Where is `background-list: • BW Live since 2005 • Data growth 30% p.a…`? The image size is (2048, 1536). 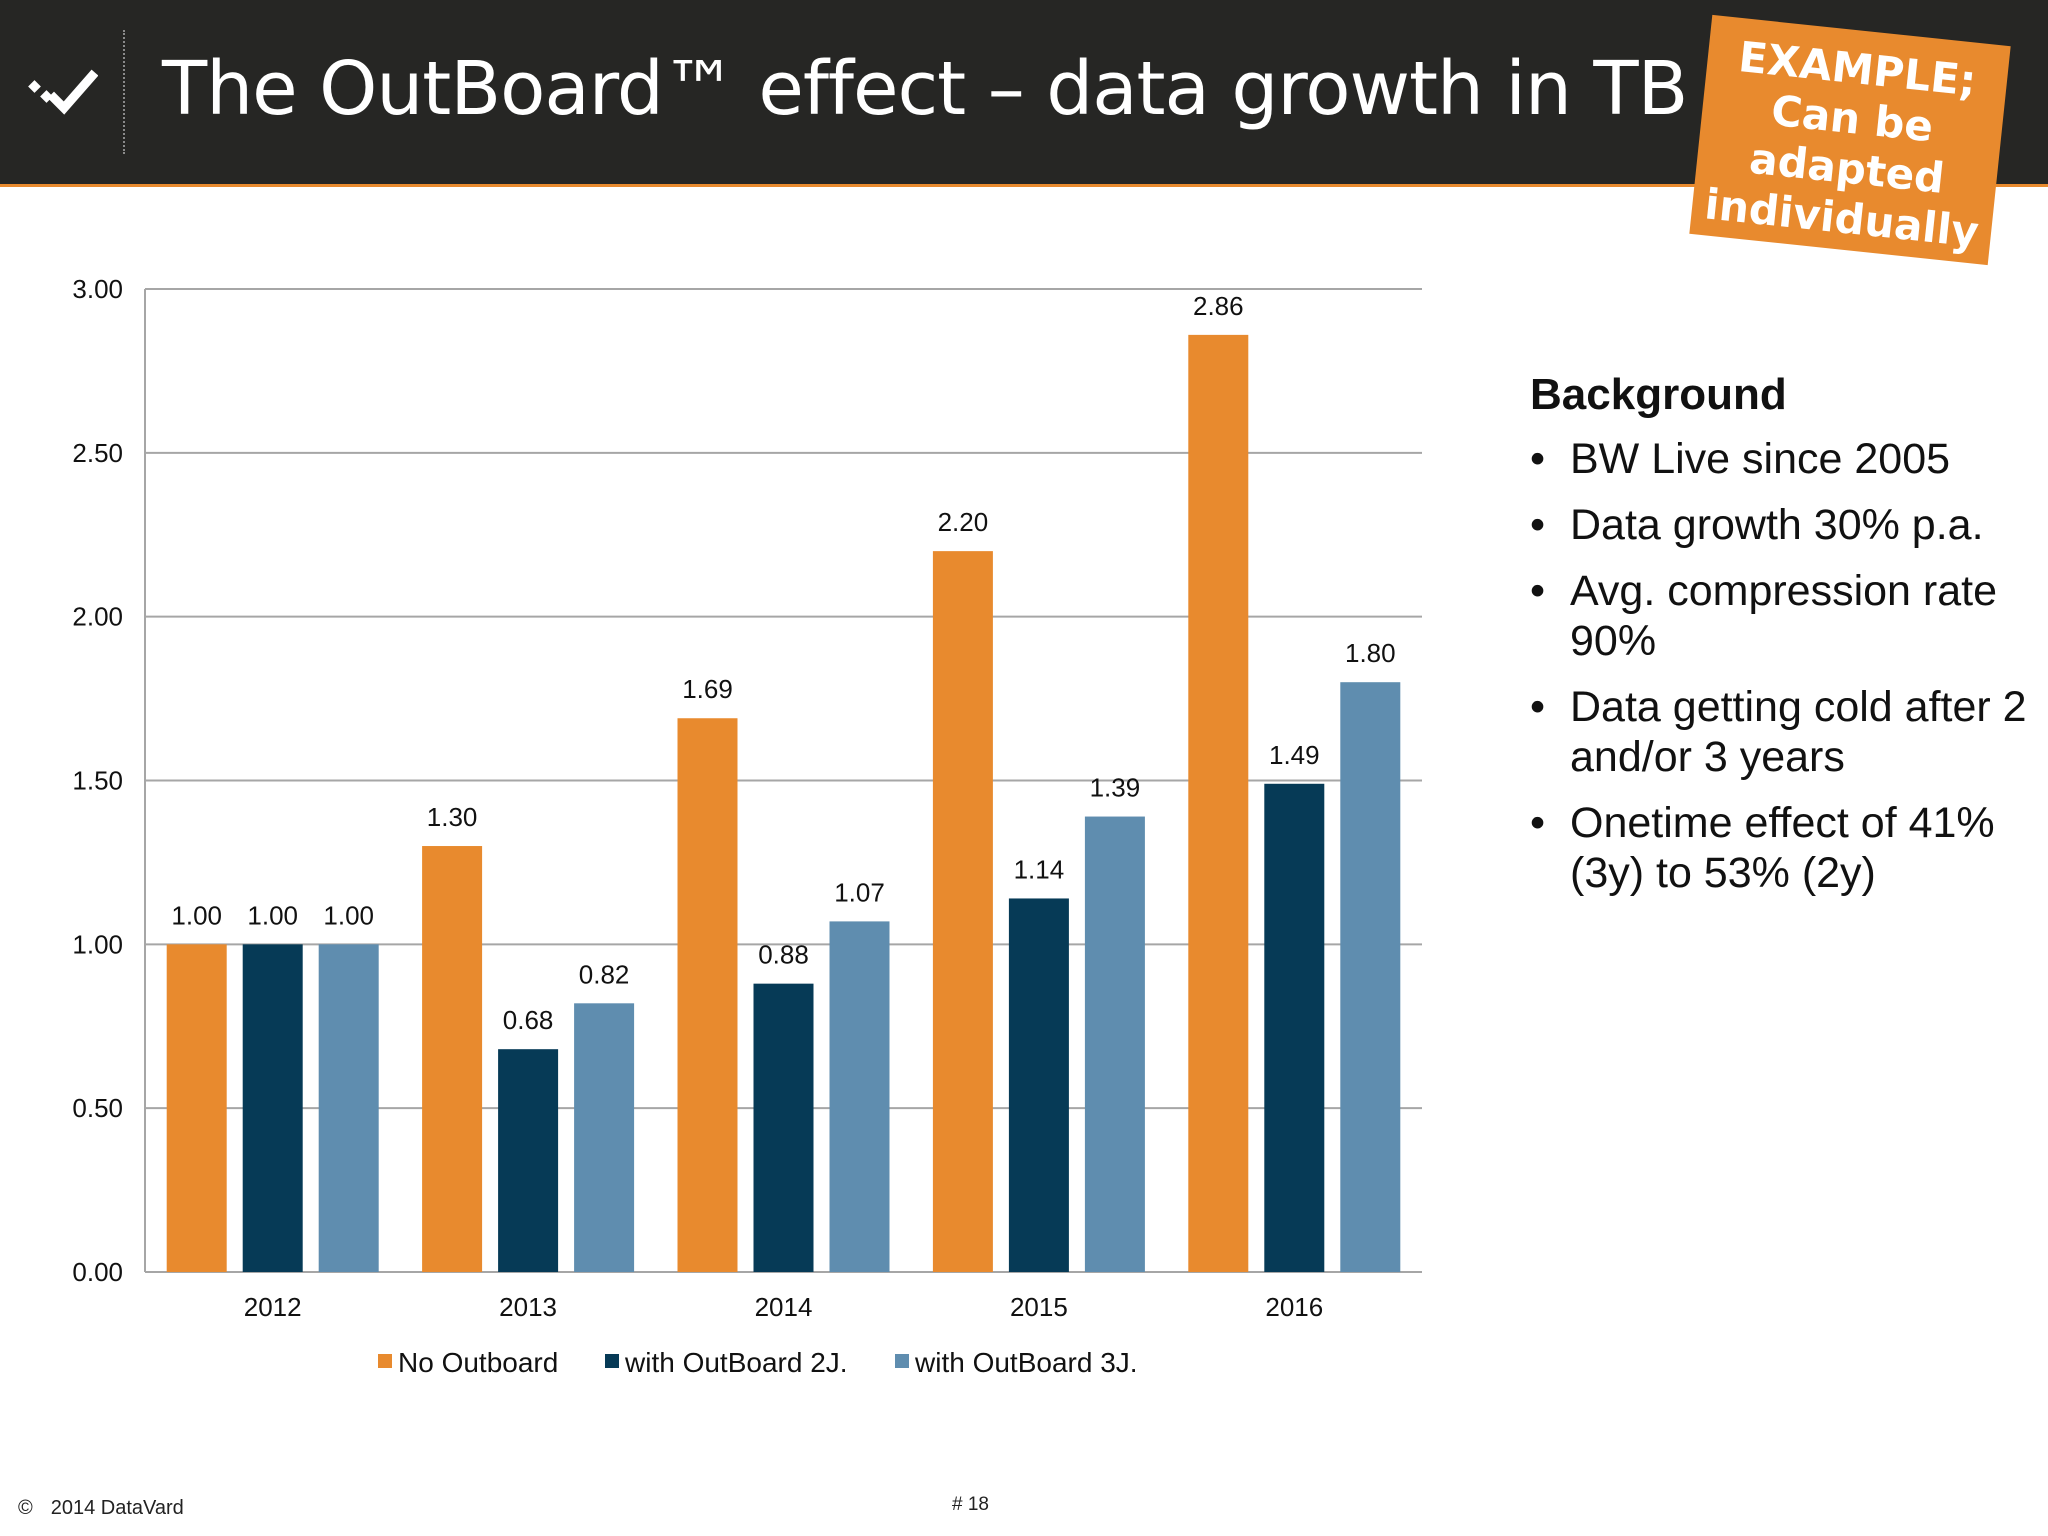
background-list: • BW Live since 2005 • Data growth 30% p.a… is located at coordinates (1780, 666).